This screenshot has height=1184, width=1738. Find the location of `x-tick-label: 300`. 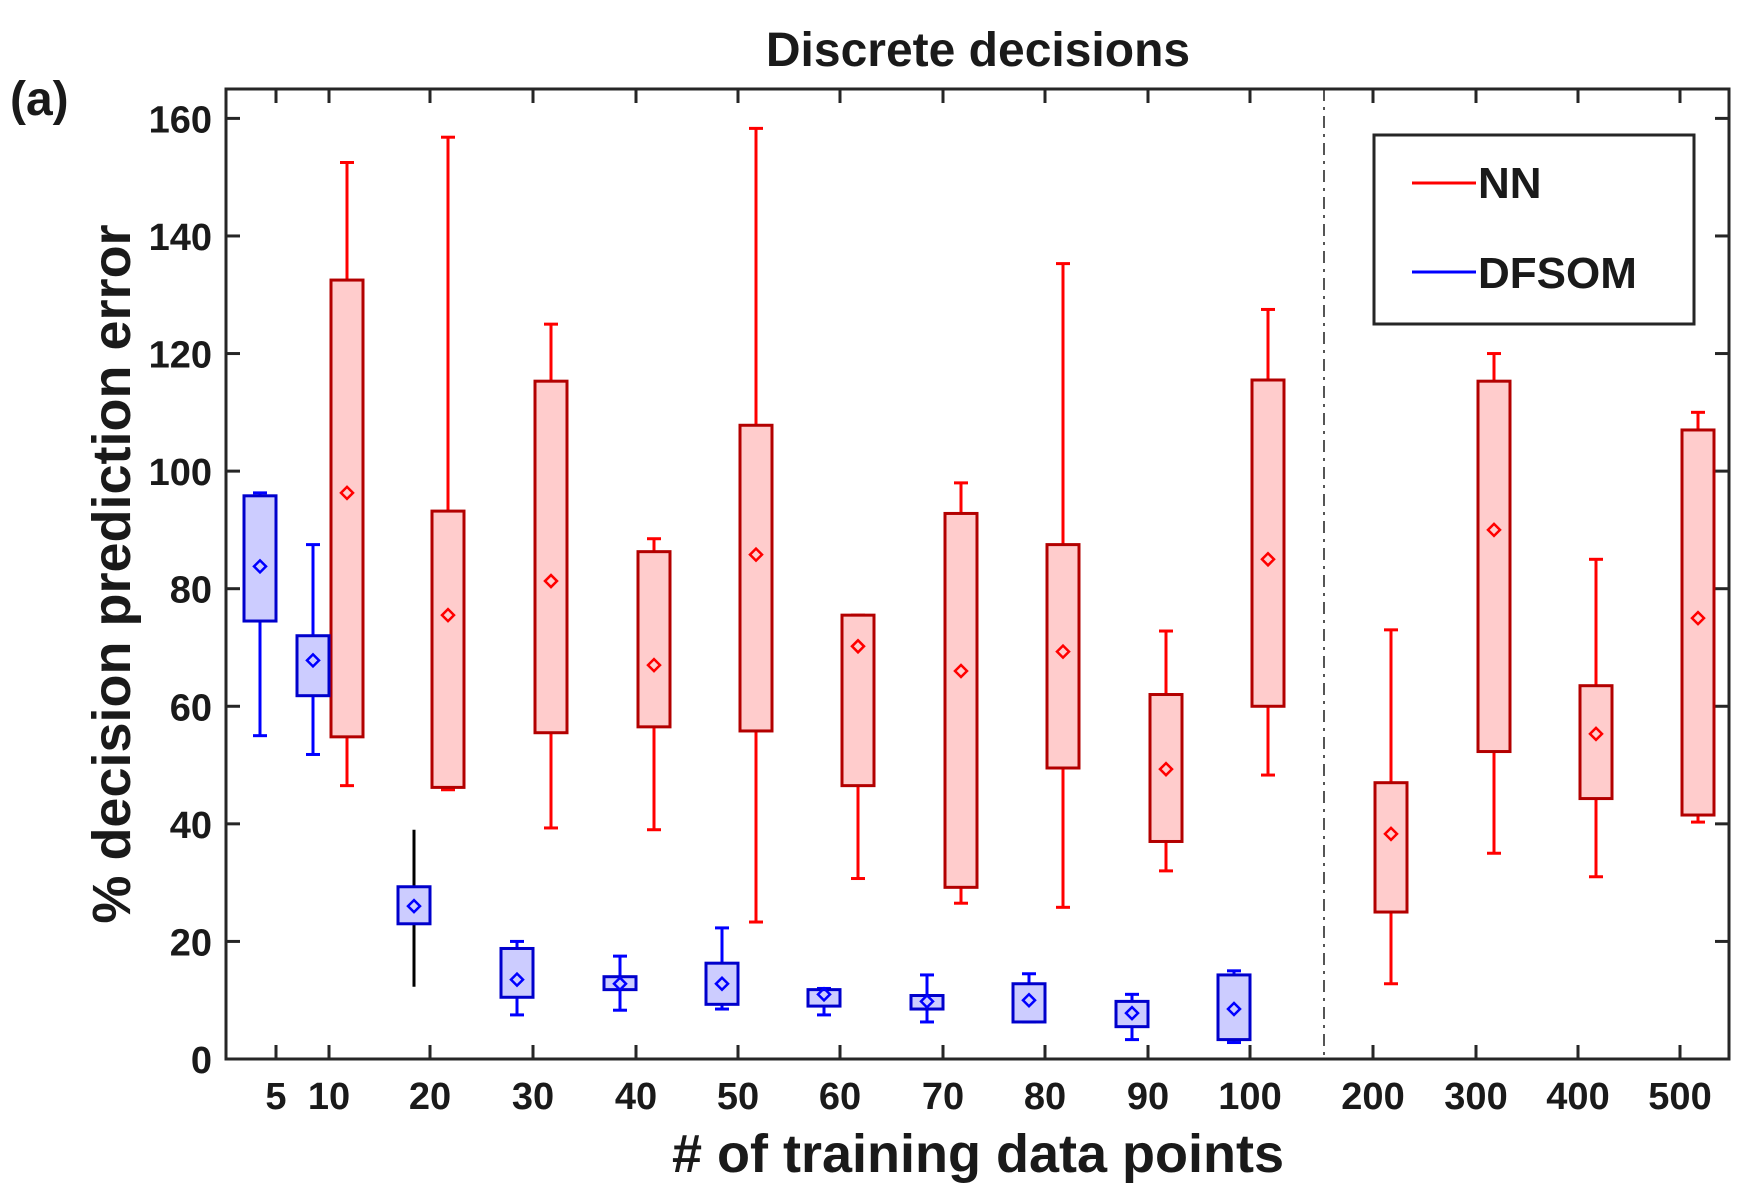

x-tick-label: 300 is located at coordinates (1475, 1097).